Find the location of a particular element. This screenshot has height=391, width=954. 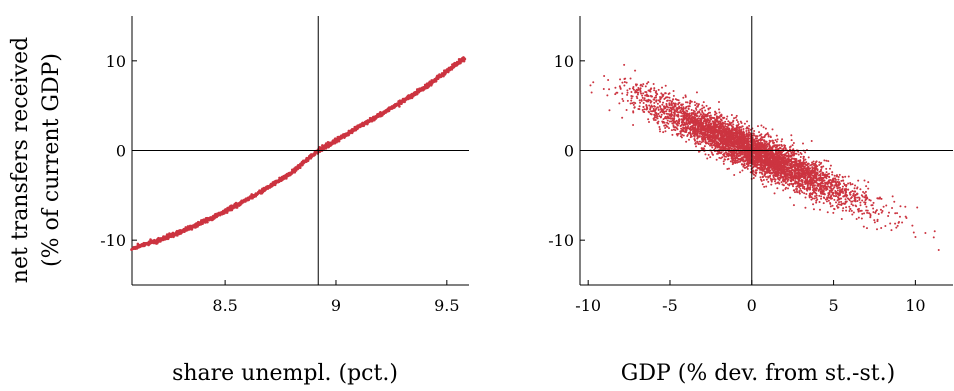

y-axis-label-line-2: (% of current GDP) is located at coordinates (51, 160).